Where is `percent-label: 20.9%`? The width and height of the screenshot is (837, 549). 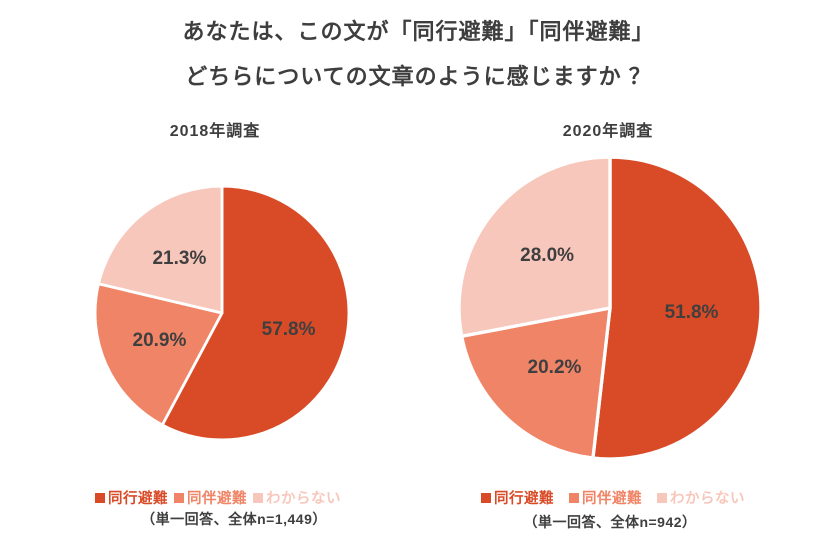
percent-label: 20.9% is located at coordinates (159, 341).